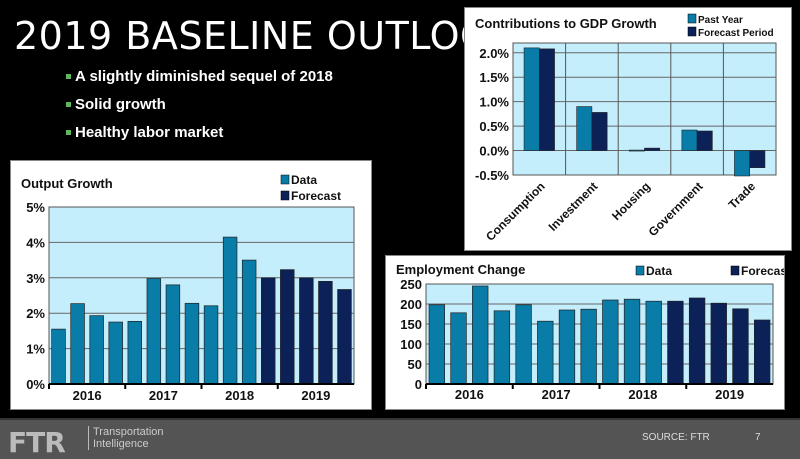 The width and height of the screenshot is (800, 459). Describe the element at coordinates (35, 278) in the screenshot. I see `y-tick-label: 3%` at that location.